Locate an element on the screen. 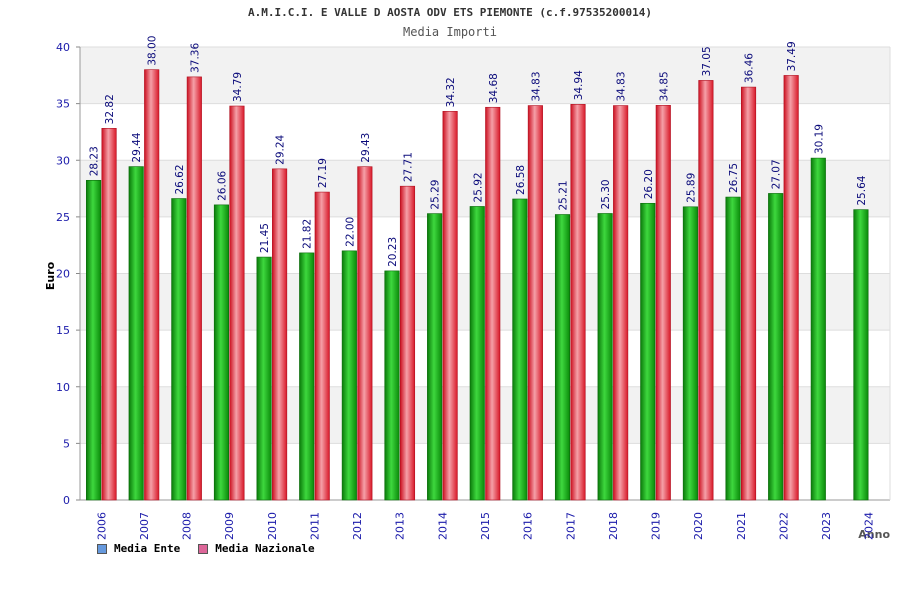 This screenshot has height=600, width=900. legend-swatch-media-nazionale is located at coordinates (203, 548).